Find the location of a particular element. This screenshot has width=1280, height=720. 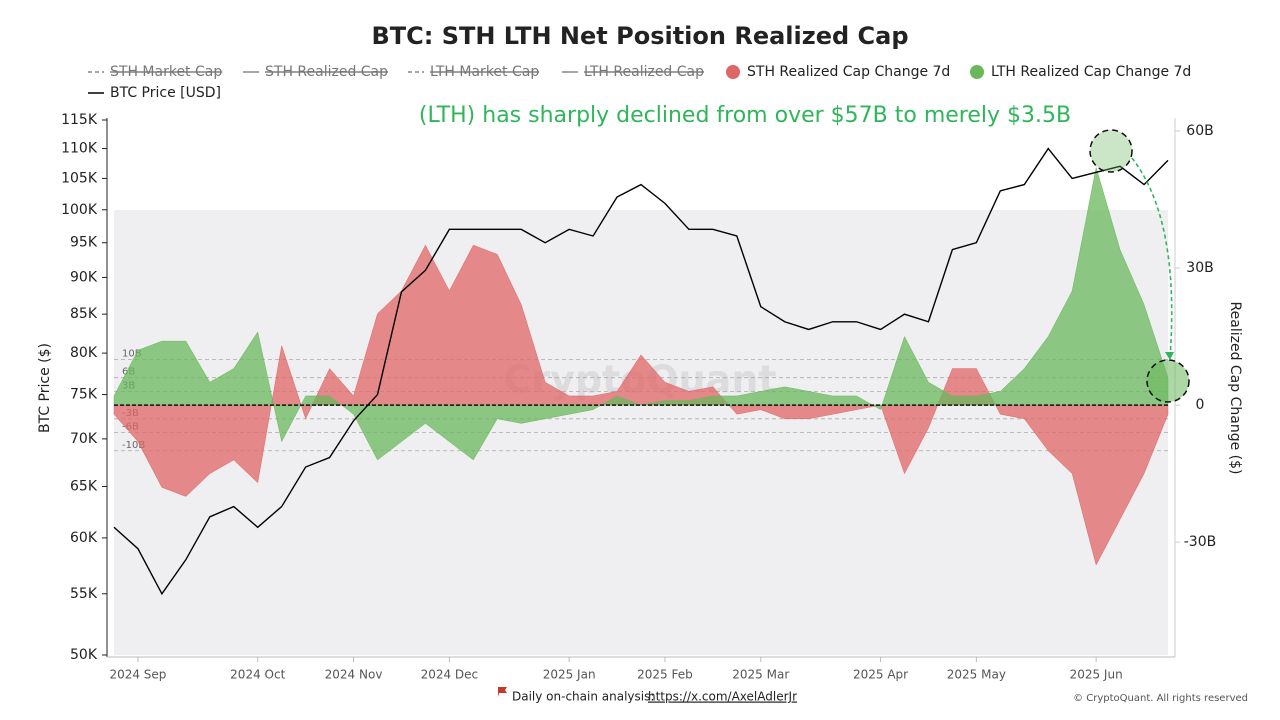

x-tick-label: 2024 Dec is located at coordinates (450, 675).